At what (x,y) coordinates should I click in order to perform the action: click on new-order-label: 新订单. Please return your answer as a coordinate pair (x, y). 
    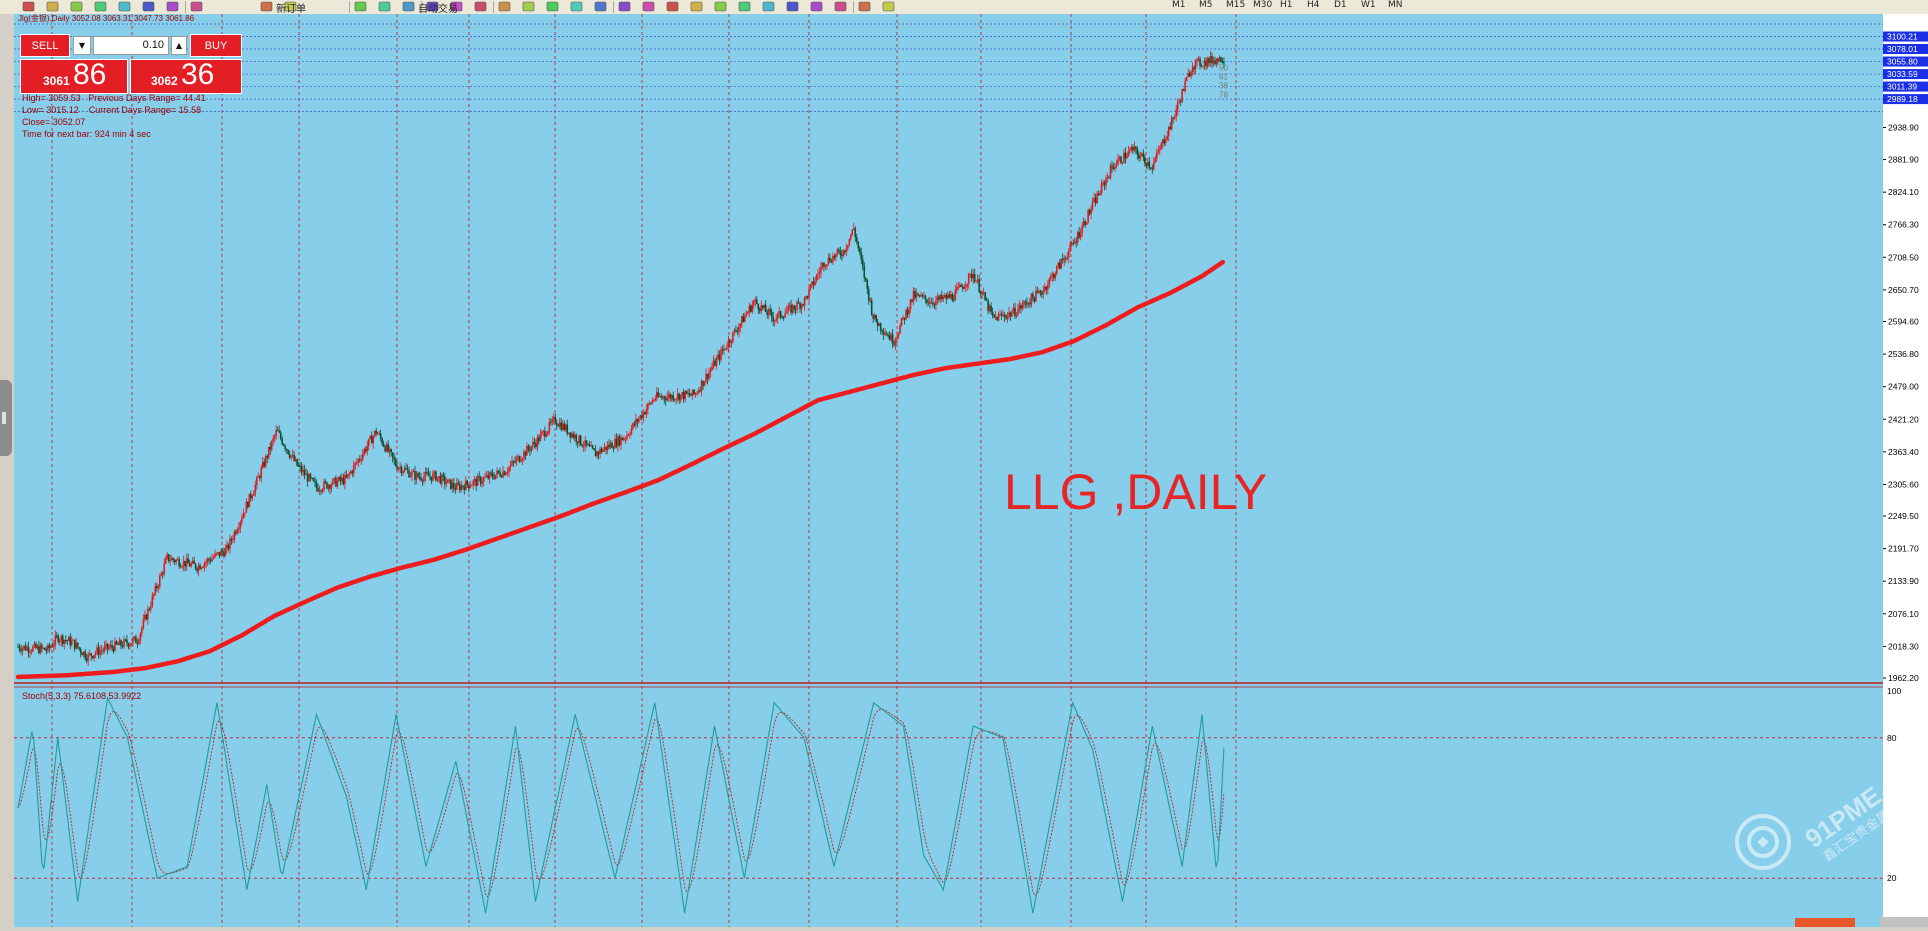
    Looking at the image, I should click on (291, 9).